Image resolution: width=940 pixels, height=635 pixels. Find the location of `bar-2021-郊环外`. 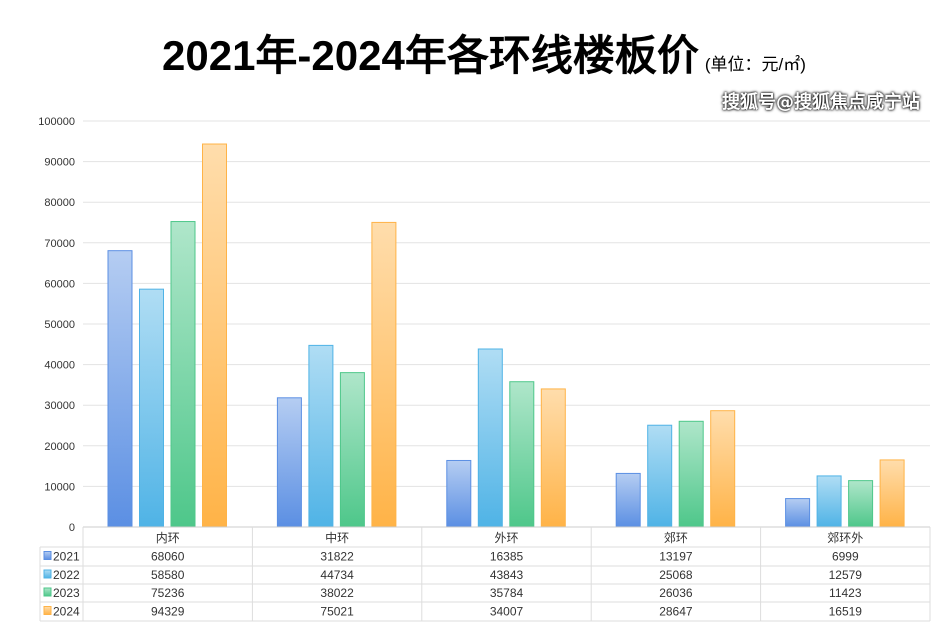

bar-2021-郊环外 is located at coordinates (798, 513).